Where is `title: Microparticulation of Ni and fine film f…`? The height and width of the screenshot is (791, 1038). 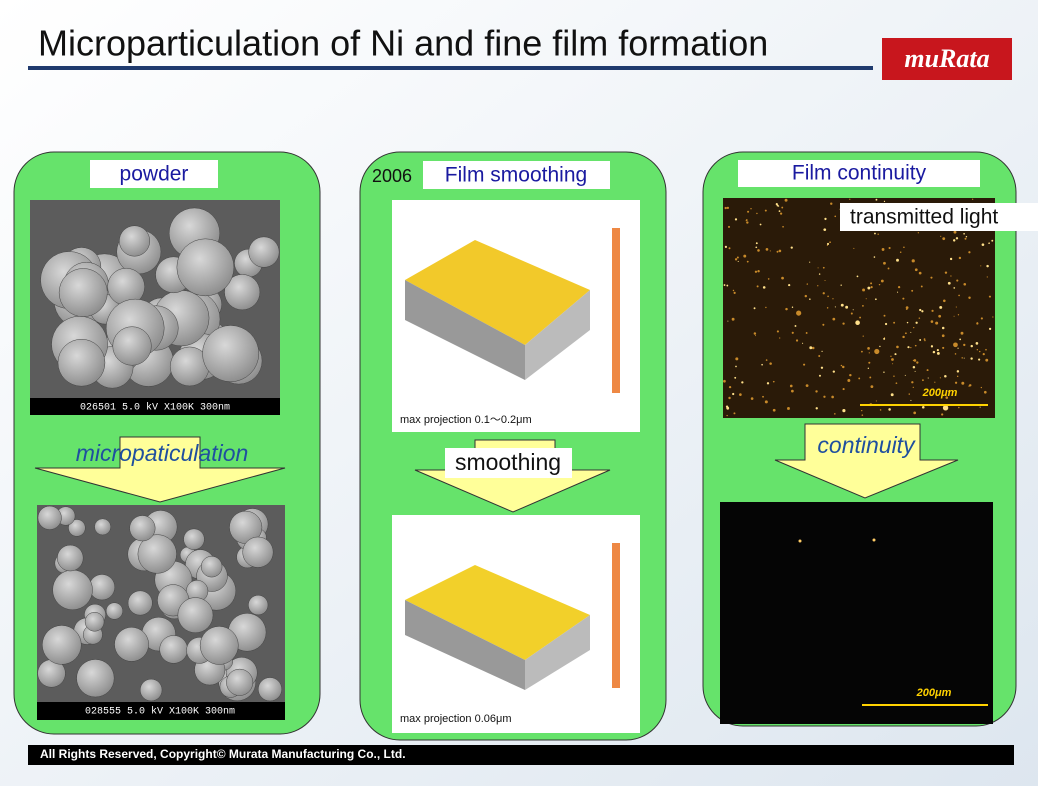
title: Microparticulation of Ni and fine film f… is located at coordinates (403, 43).